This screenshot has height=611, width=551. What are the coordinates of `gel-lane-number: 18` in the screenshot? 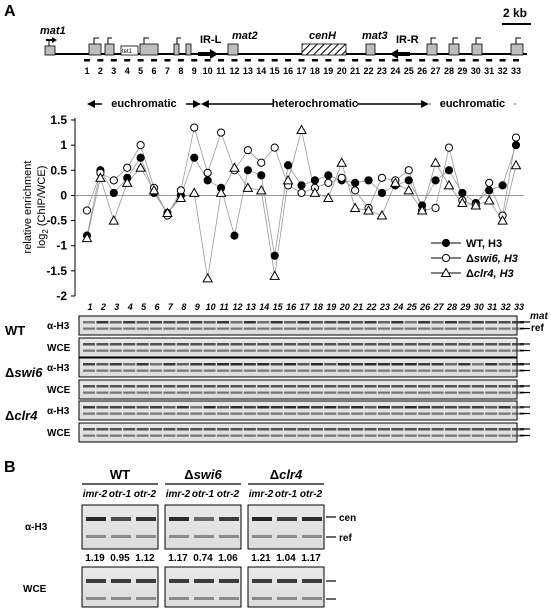 It's located at (318, 307).